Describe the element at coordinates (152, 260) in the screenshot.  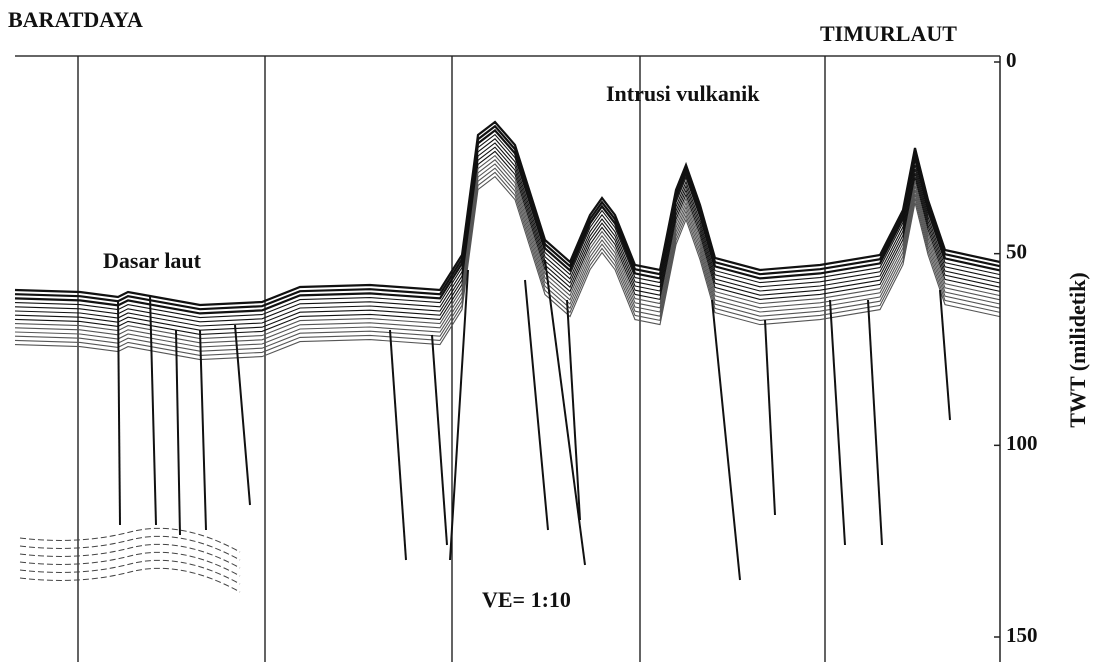
I see `seafloor-label: Dasar laut` at that location.